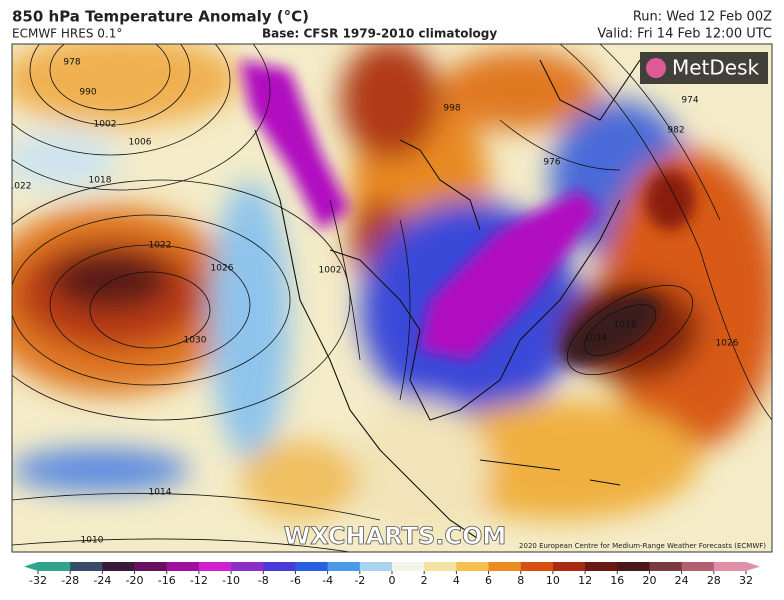 This screenshot has width=784, height=600. I want to click on colorbar-tick-label: 8, so click(520, 580).